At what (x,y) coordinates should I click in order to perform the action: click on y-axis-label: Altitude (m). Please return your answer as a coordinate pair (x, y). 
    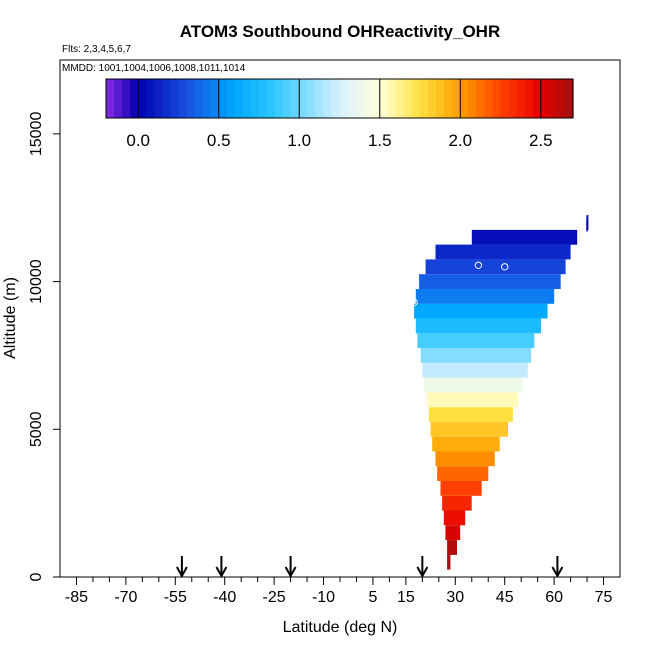
    Looking at the image, I should click on (10, 318).